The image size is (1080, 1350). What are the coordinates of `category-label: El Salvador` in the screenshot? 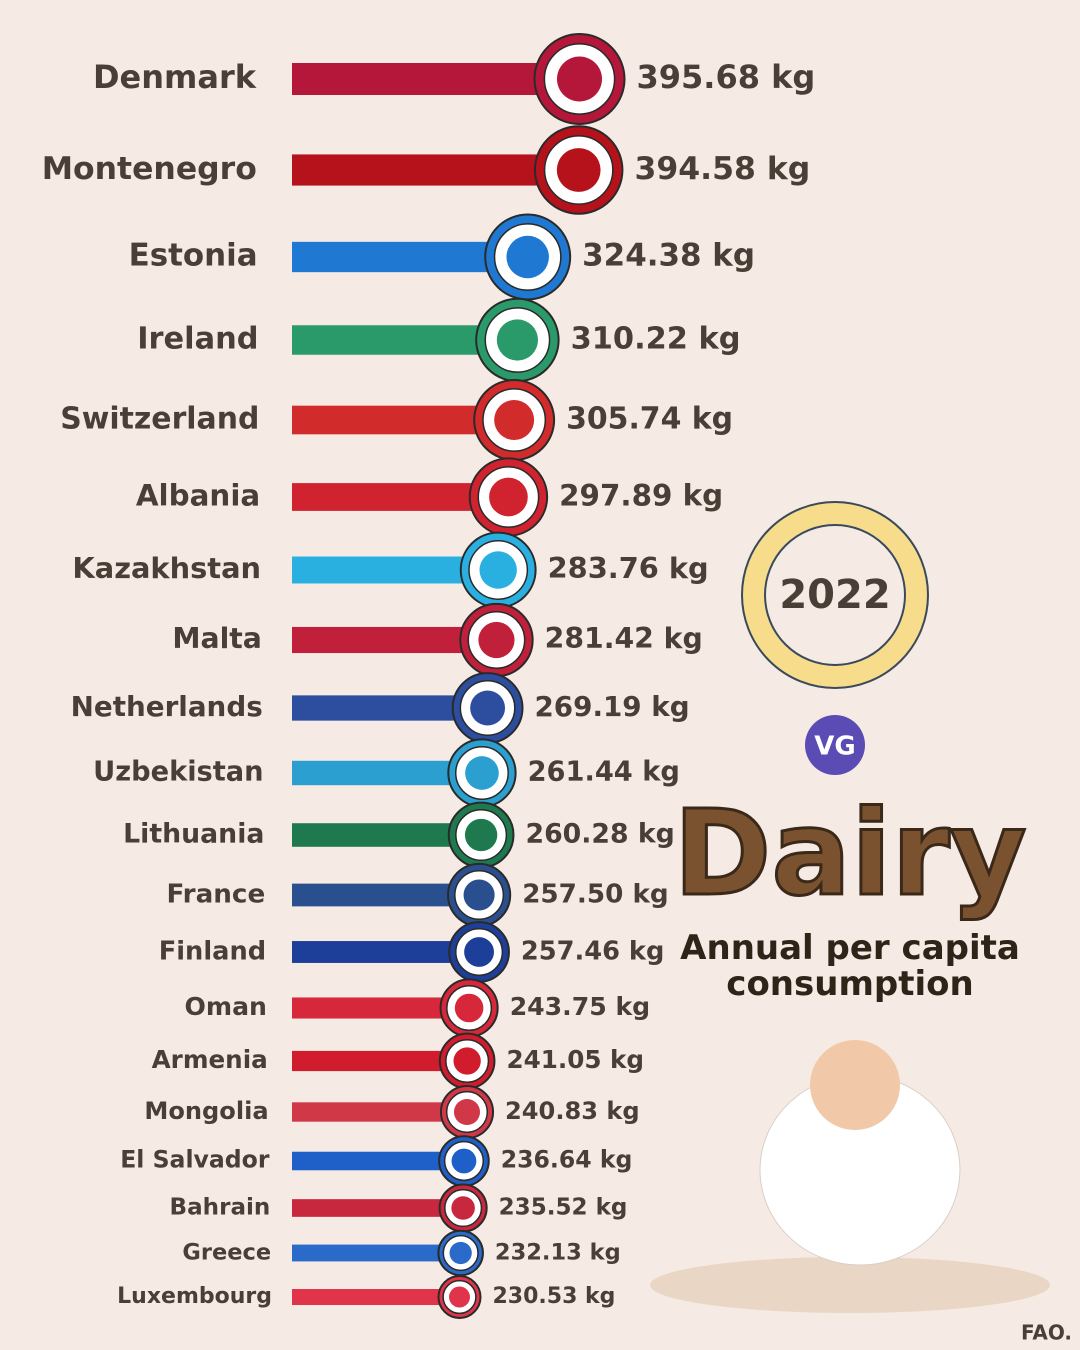 It's located at (195, 1160).